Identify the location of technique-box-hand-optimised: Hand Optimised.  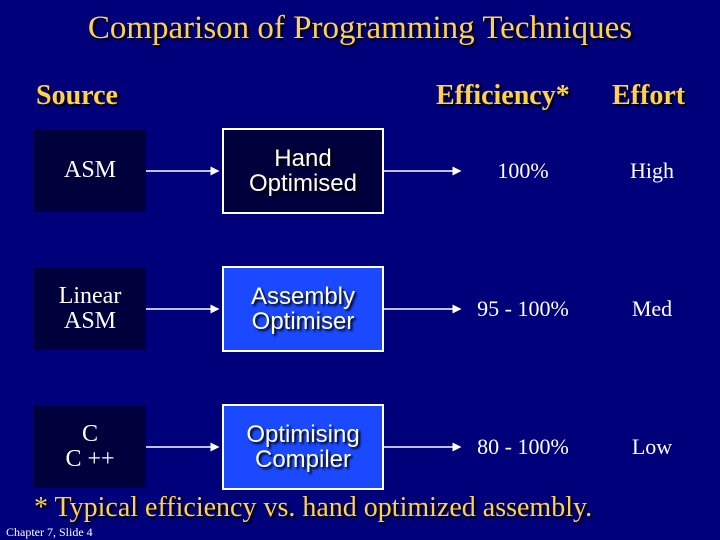
(303, 171).